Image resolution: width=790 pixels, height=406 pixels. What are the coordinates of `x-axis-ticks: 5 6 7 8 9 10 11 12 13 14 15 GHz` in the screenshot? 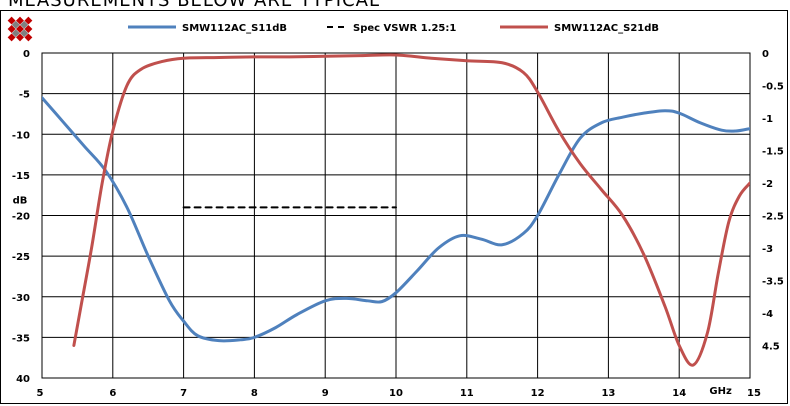 It's located at (399, 392).